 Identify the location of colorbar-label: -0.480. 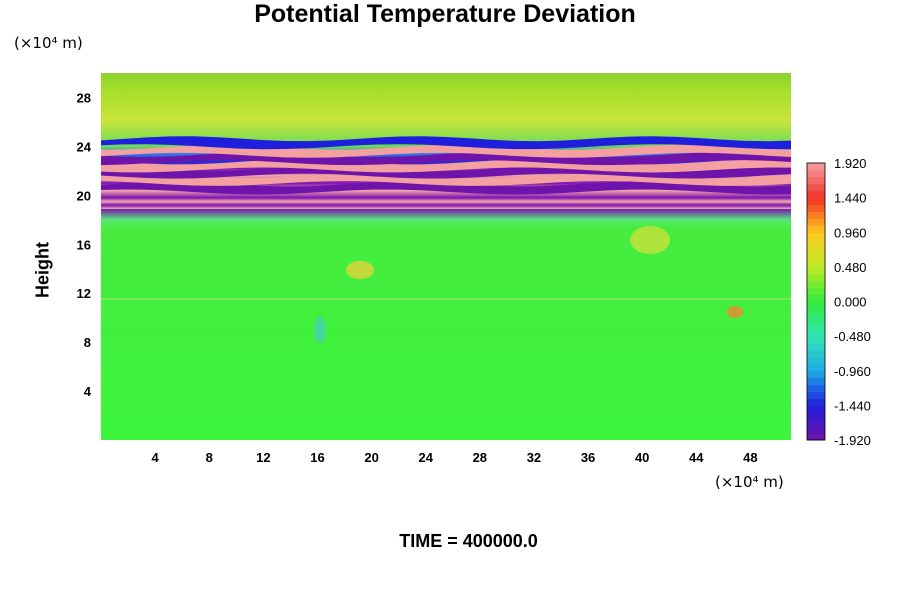
(852, 336).